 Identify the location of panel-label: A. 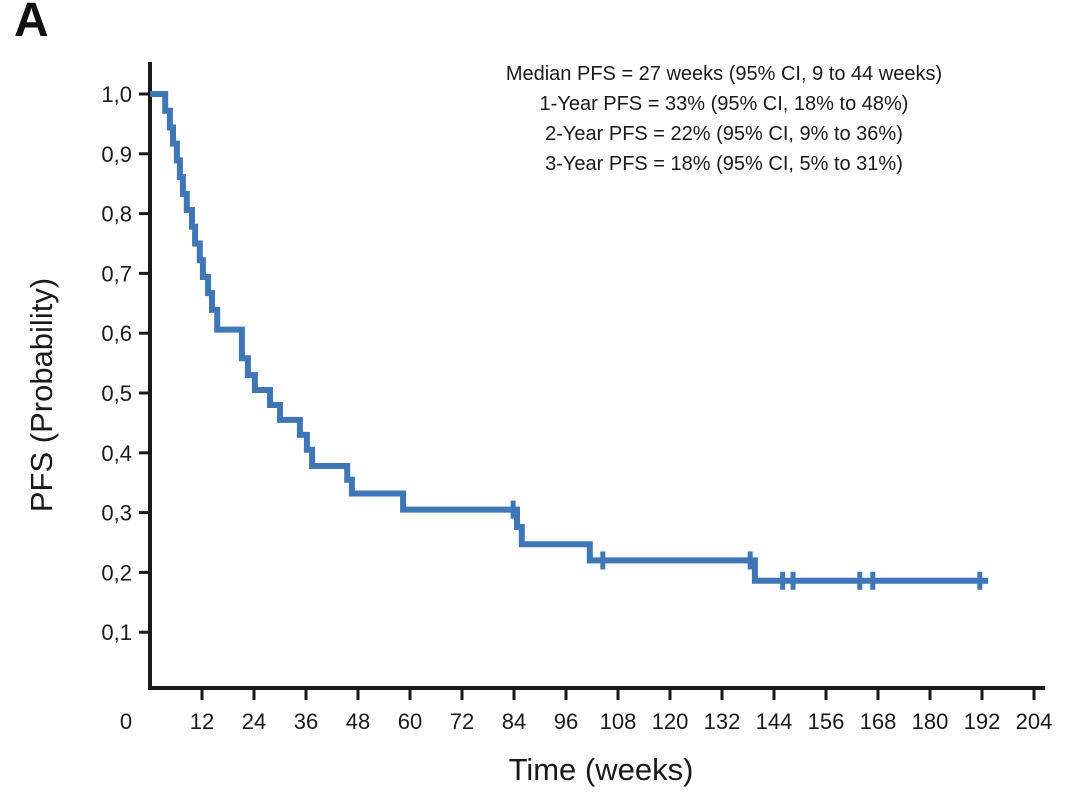
(31, 23).